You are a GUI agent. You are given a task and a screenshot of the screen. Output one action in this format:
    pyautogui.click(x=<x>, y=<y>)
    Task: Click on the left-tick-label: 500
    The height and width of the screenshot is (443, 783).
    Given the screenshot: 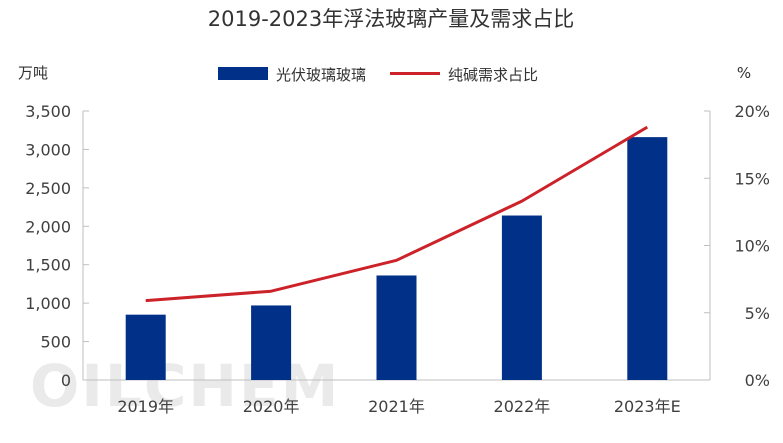 What is the action you would take?
    pyautogui.click(x=55, y=342)
    